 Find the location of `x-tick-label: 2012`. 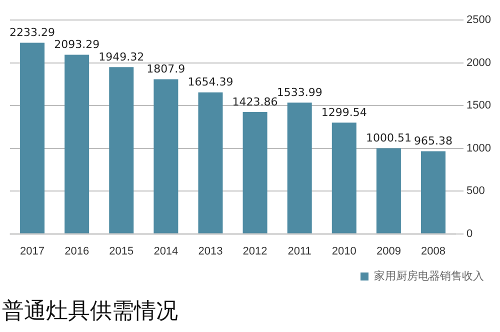

x-tick-label: 2012 is located at coordinates (255, 251).